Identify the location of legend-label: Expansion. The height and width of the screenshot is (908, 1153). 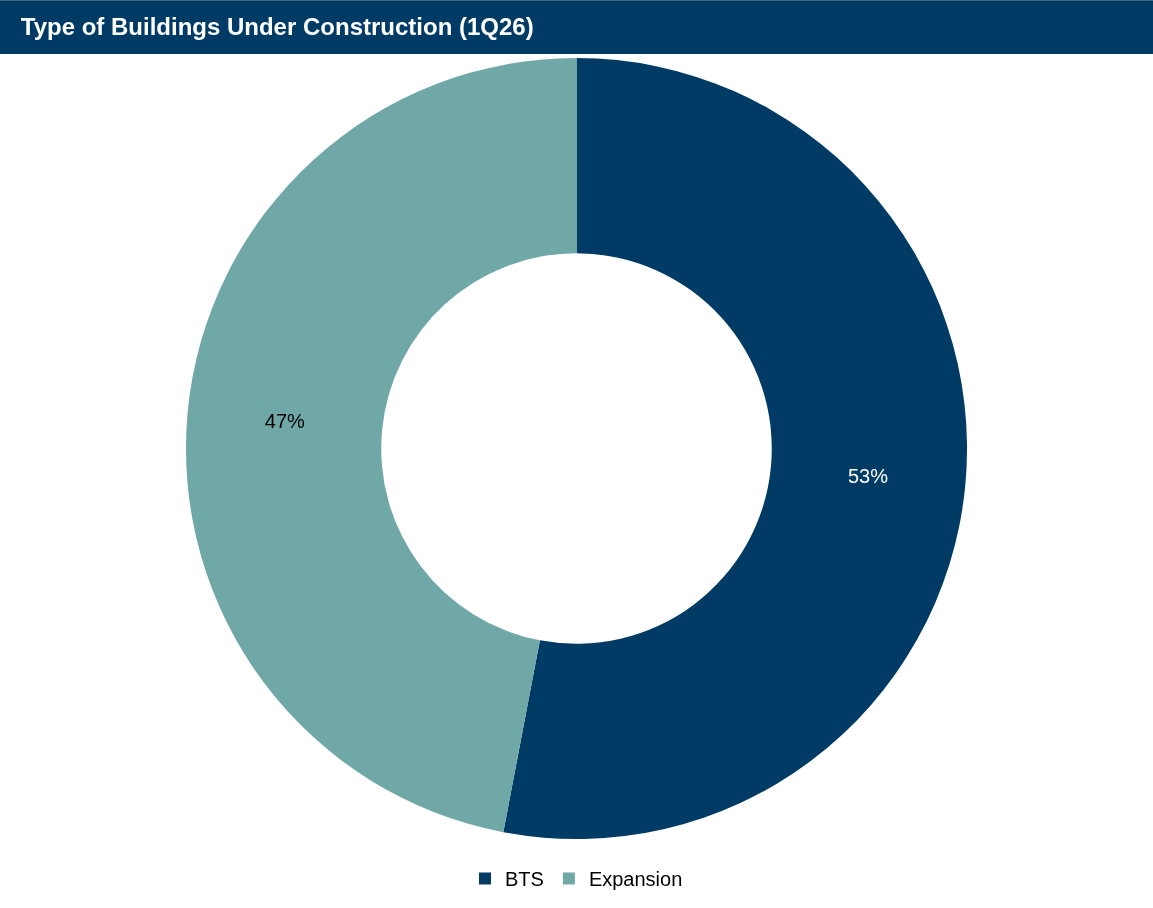
(635, 879).